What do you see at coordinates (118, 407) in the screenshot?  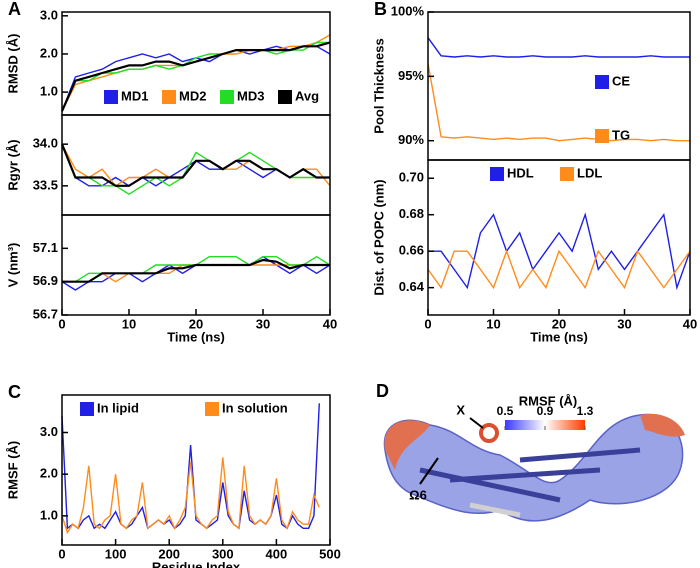 I see `legend-label: In lipid` at bounding box center [118, 407].